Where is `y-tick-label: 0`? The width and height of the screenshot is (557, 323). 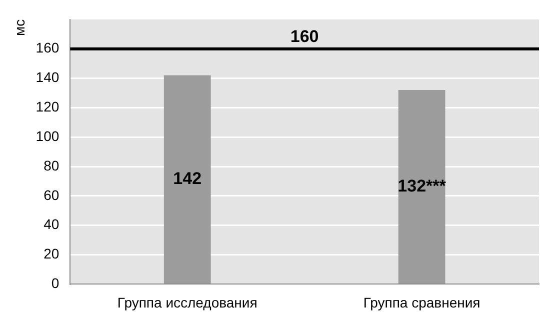 y-tick-label: 0 is located at coordinates (55, 283).